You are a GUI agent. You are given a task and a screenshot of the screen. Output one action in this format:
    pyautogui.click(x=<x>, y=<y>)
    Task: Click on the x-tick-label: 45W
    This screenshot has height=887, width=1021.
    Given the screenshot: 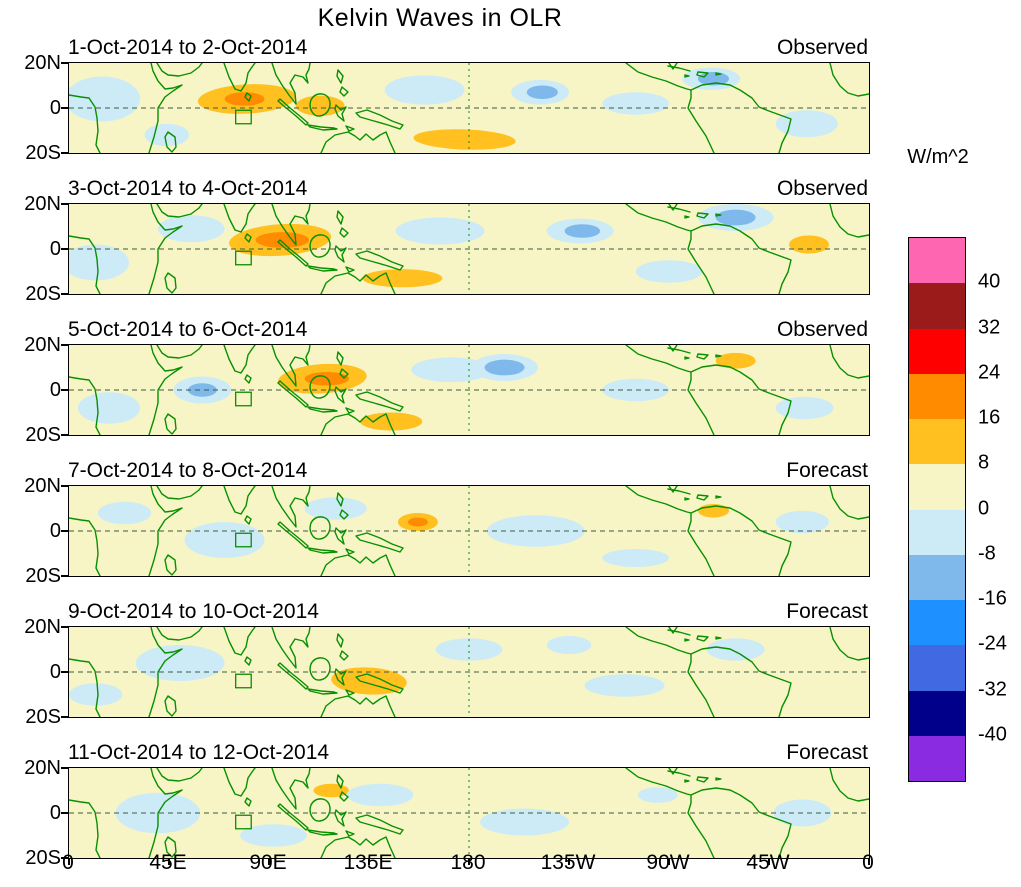 What is the action you would take?
    pyautogui.click(x=768, y=862)
    